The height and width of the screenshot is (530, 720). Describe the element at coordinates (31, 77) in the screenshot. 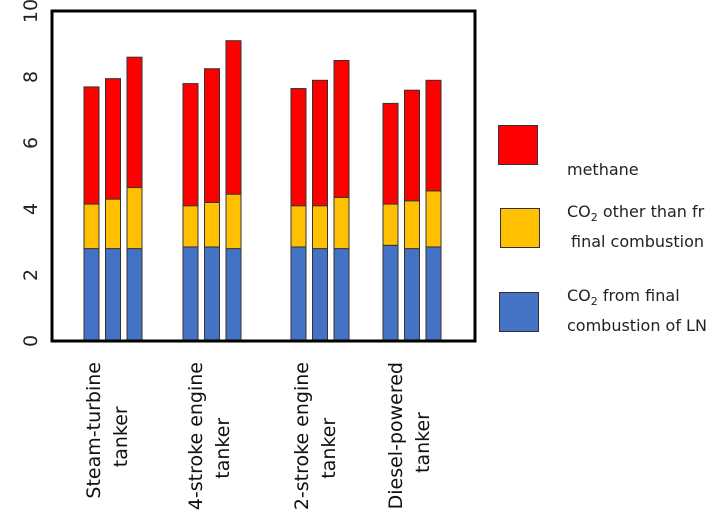

I see `y-tick-label: 8` at that location.